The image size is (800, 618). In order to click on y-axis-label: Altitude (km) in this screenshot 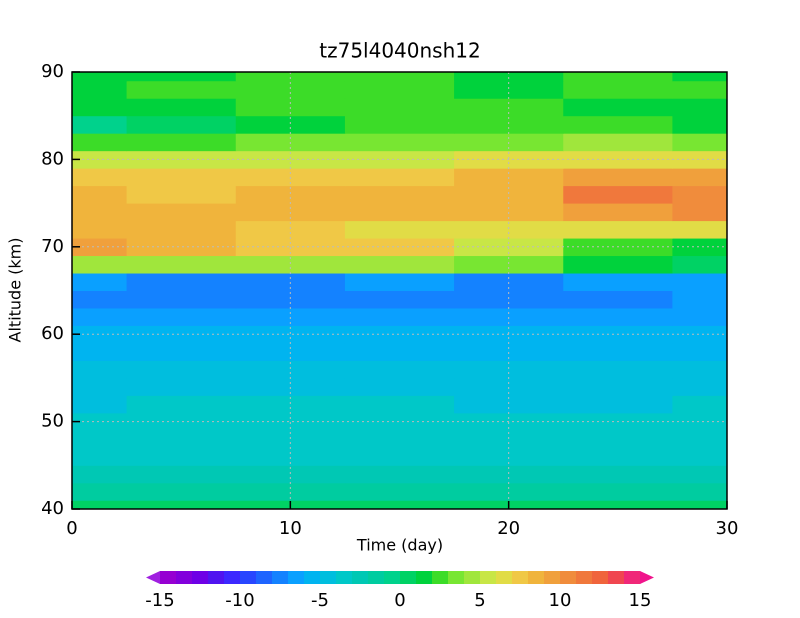, I will do `click(15, 290)`.